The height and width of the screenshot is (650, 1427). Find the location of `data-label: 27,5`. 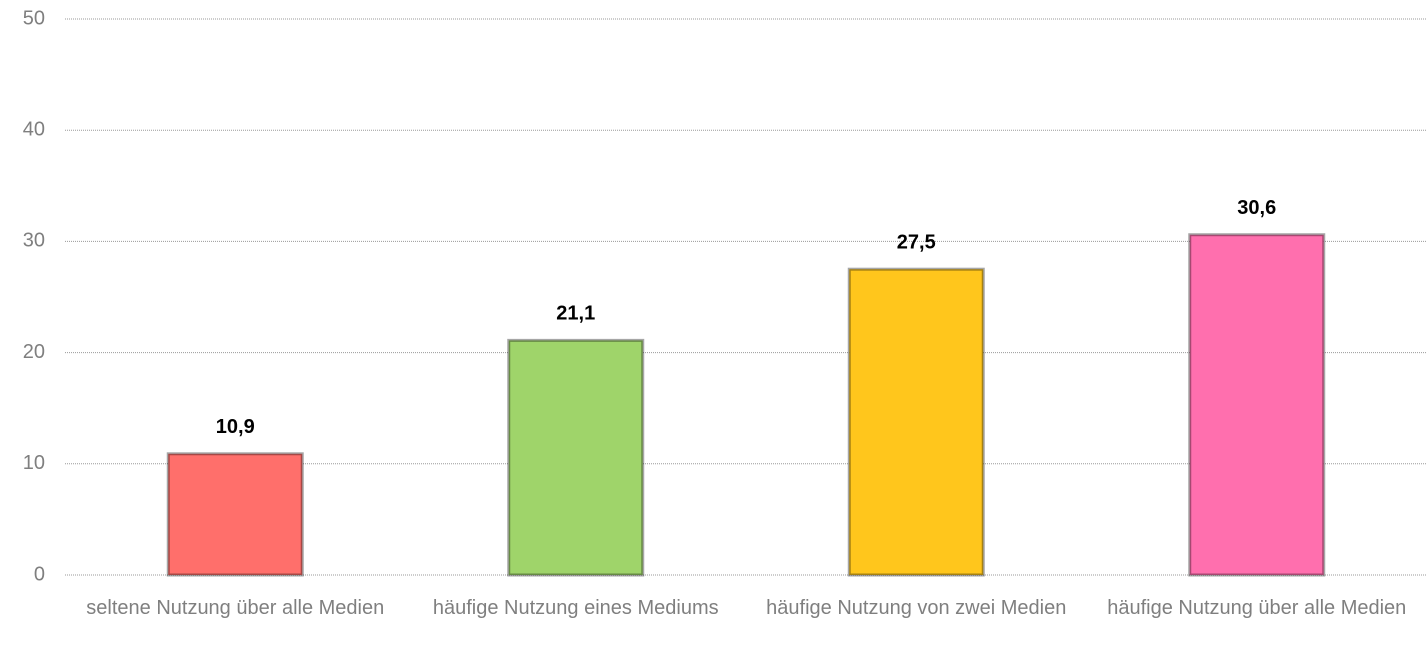

data-label: 27,5 is located at coordinates (916, 242).